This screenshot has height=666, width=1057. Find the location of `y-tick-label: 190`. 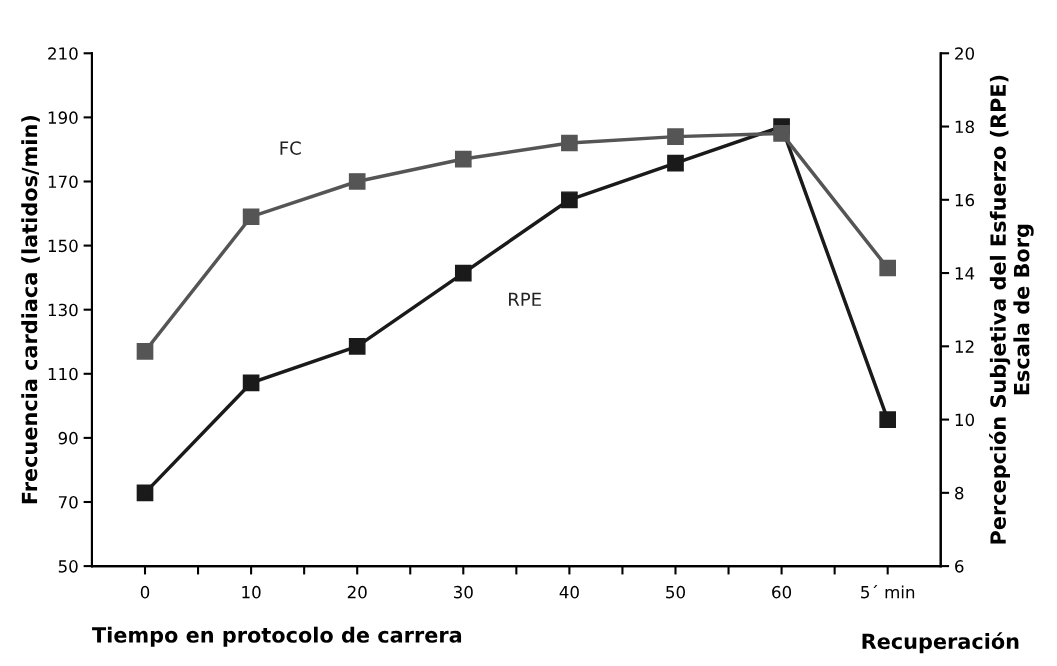

y-tick-label: 190 is located at coordinates (63, 117).